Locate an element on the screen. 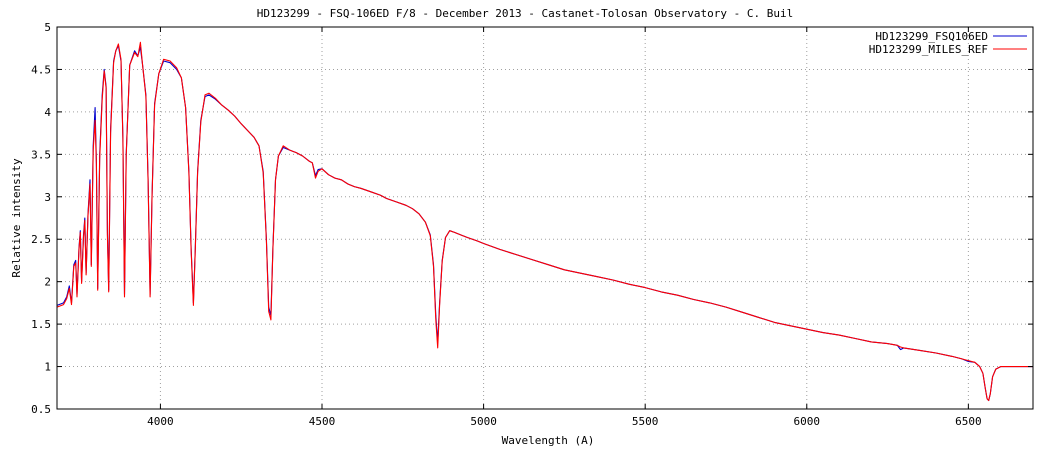  x-tick-label: 4000 is located at coordinates (160, 421).